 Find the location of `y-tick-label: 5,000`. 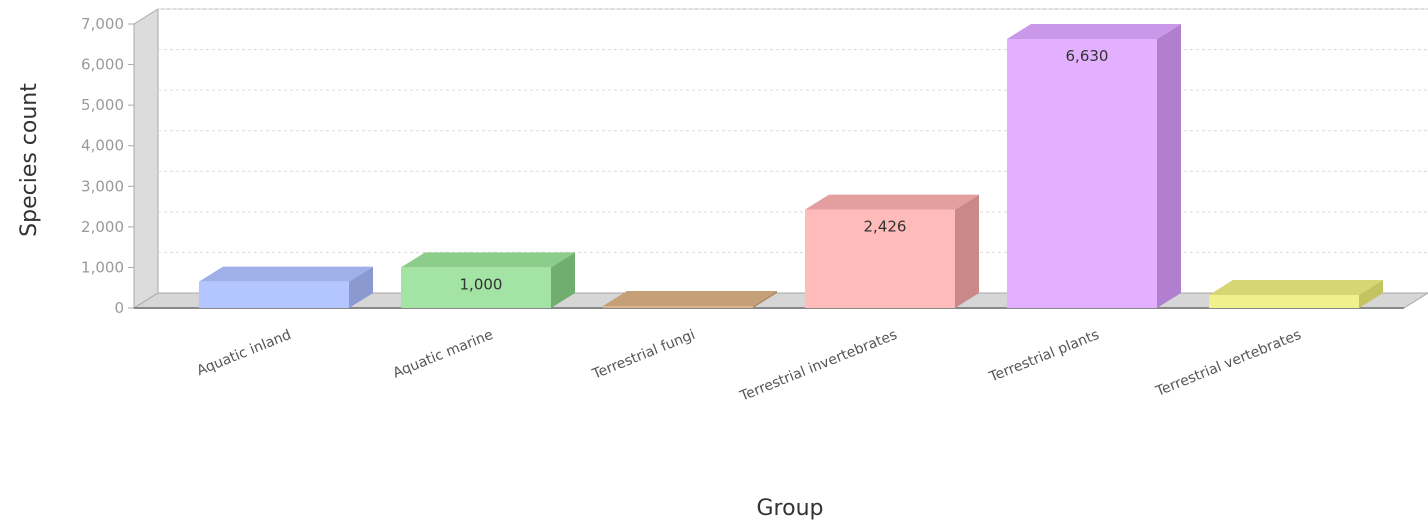

y-tick-label: 5,000 is located at coordinates (102, 105).